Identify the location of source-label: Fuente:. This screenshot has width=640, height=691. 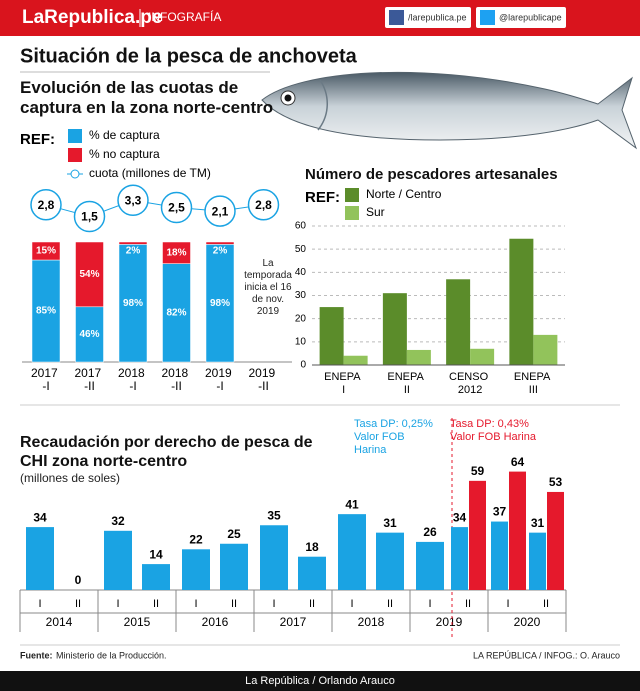
(36, 655).